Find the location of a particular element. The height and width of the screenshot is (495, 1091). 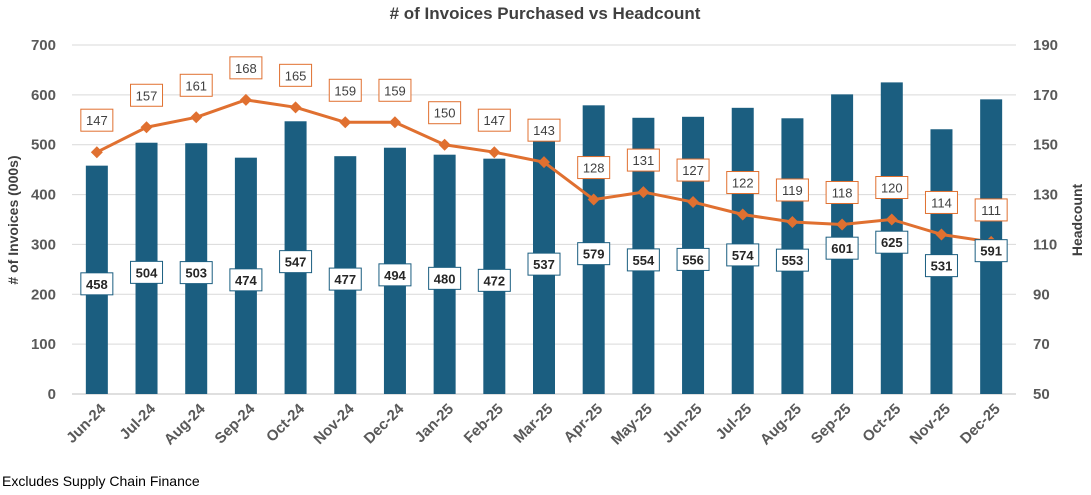

line-data-label: 131 is located at coordinates (644, 160).